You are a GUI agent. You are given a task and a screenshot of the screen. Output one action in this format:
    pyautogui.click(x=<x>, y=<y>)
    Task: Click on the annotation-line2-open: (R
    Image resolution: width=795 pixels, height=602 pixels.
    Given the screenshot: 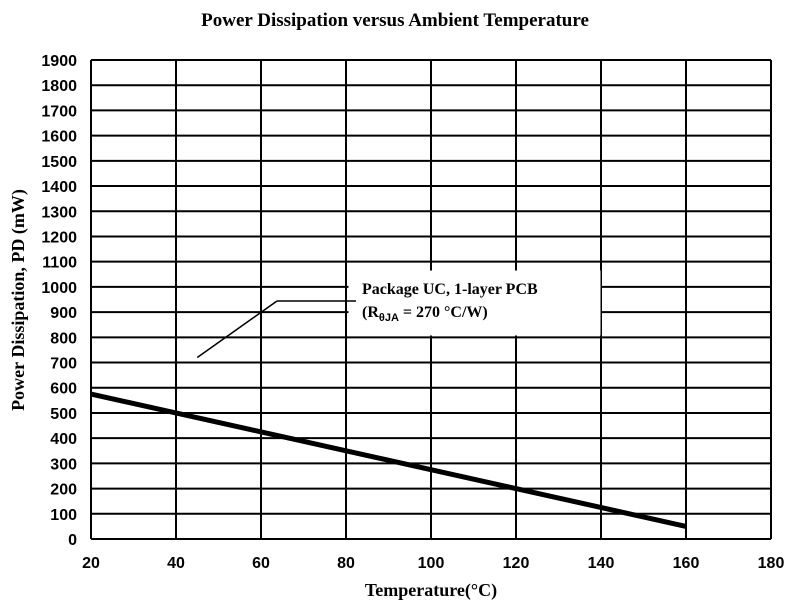 What is the action you would take?
    pyautogui.click(x=370, y=312)
    